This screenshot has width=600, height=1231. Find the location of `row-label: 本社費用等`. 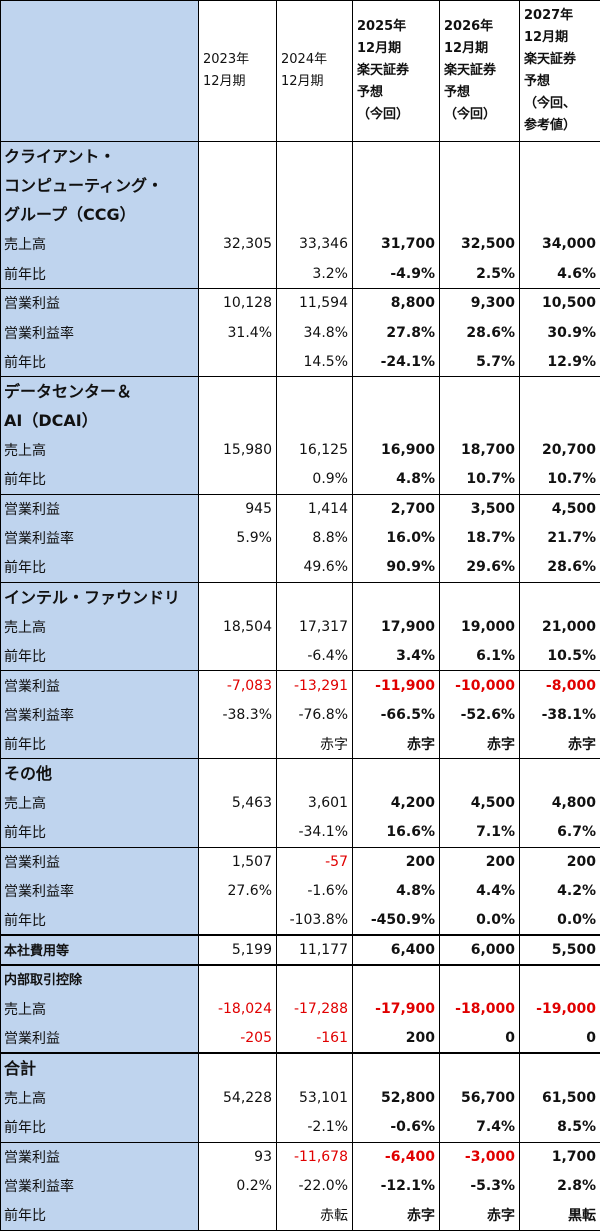

row-label: 本社費用等 is located at coordinates (100, 949).